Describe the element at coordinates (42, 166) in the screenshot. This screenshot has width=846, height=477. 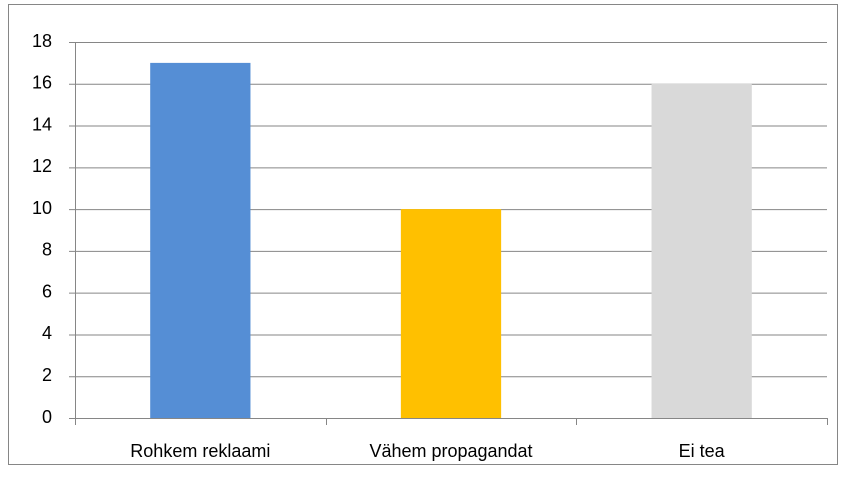
I see `y-tick-label: 12` at that location.